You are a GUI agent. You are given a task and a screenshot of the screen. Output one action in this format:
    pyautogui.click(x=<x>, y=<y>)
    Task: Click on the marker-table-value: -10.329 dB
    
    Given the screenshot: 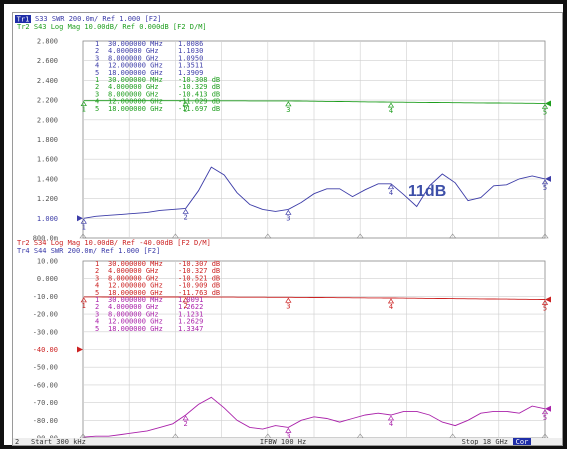 What is the action you would take?
    pyautogui.click(x=199, y=87)
    